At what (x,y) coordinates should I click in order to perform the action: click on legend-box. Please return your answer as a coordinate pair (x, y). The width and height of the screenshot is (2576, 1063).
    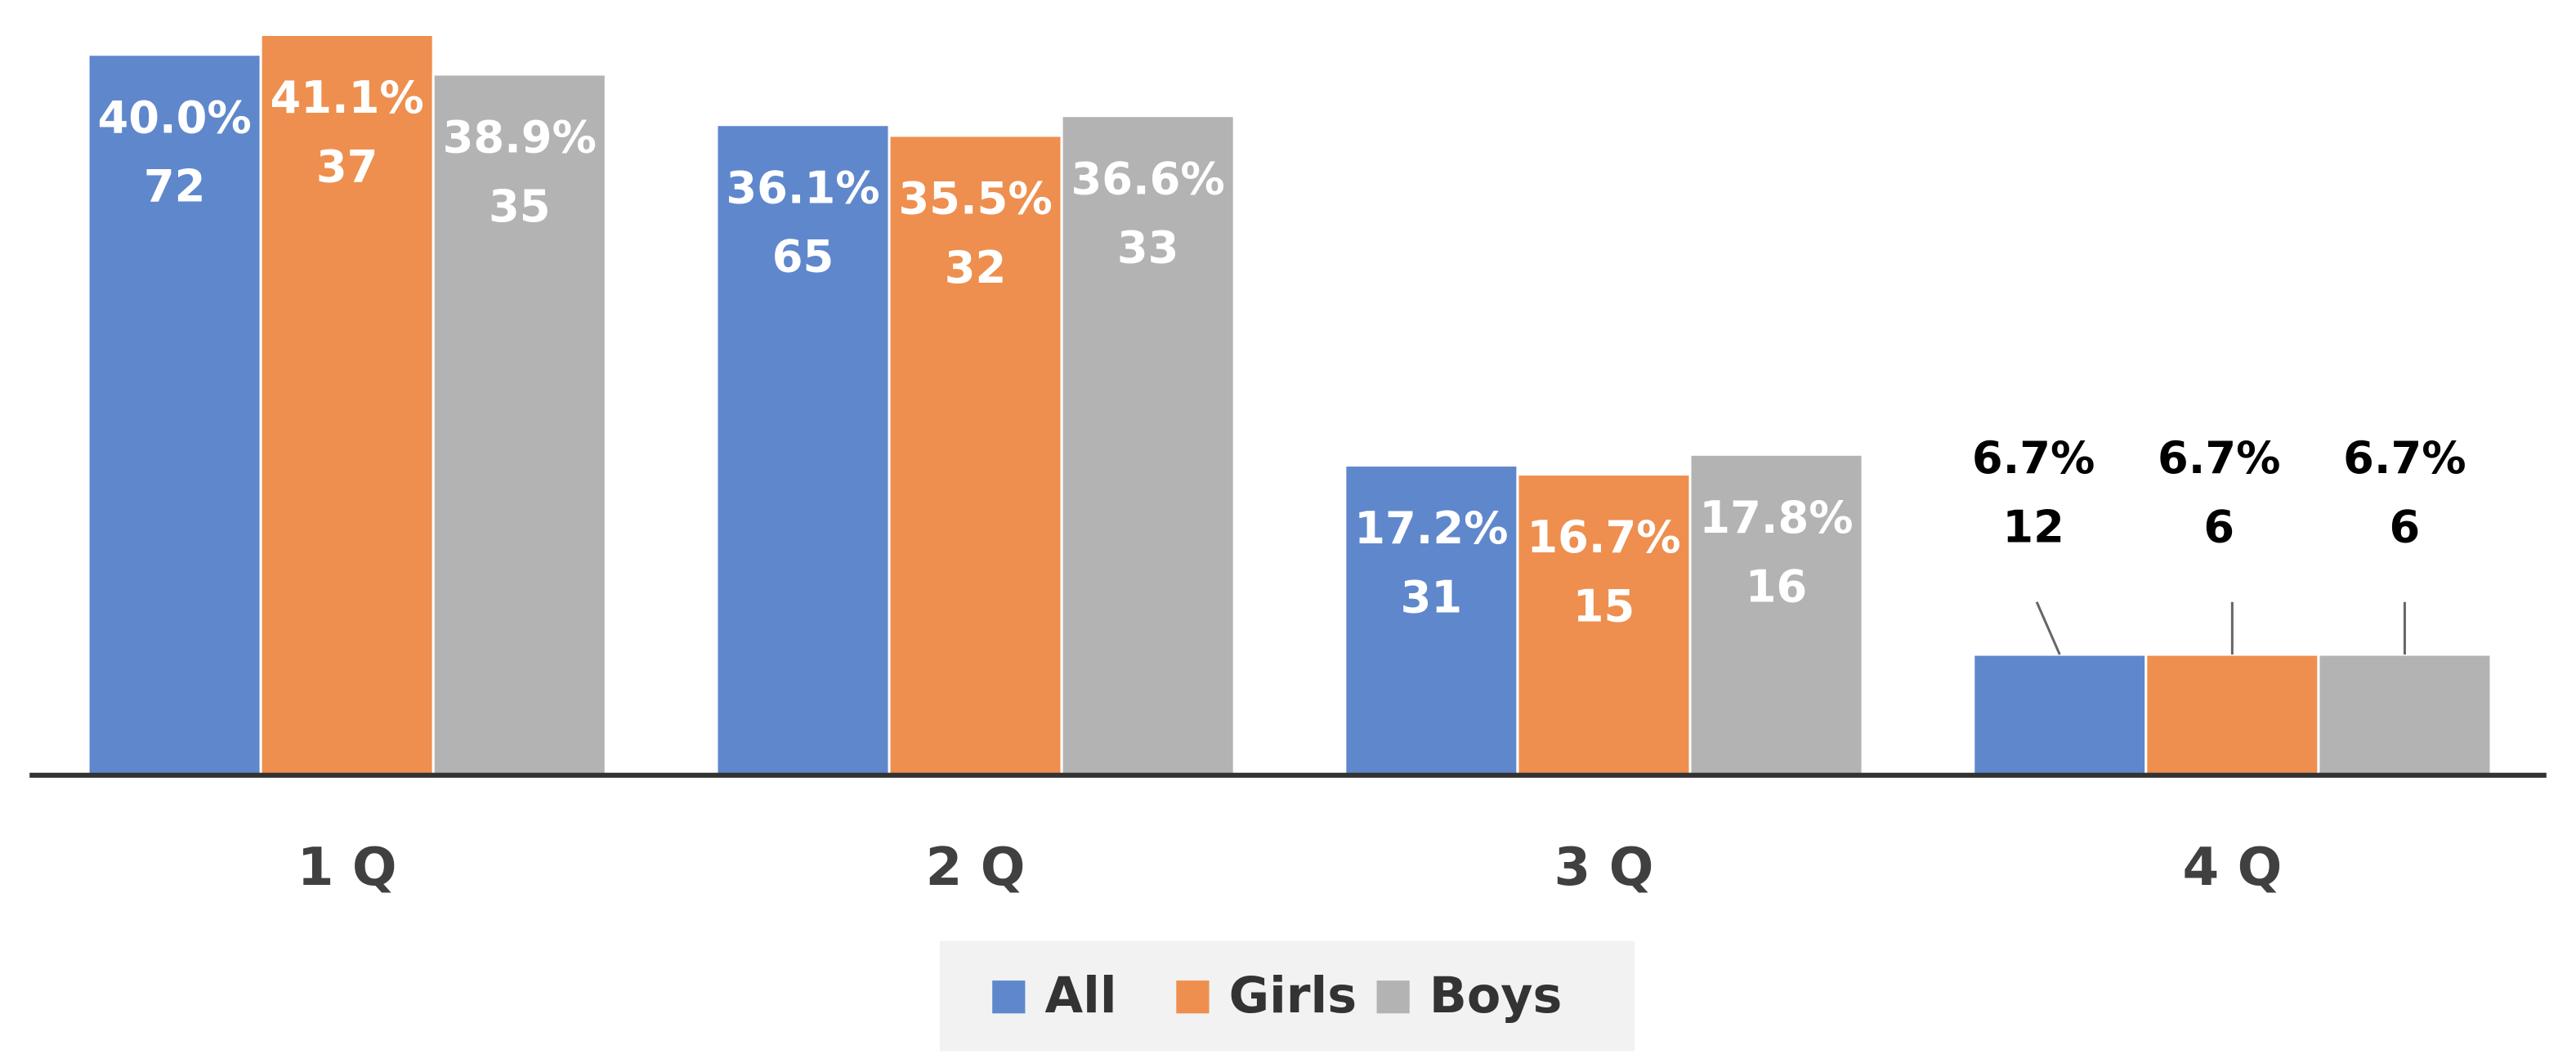
    Looking at the image, I should click on (1287, 996).